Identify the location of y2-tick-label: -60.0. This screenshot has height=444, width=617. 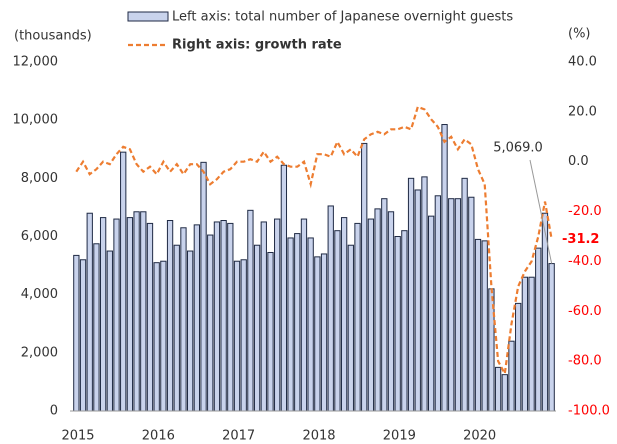
(585, 311).